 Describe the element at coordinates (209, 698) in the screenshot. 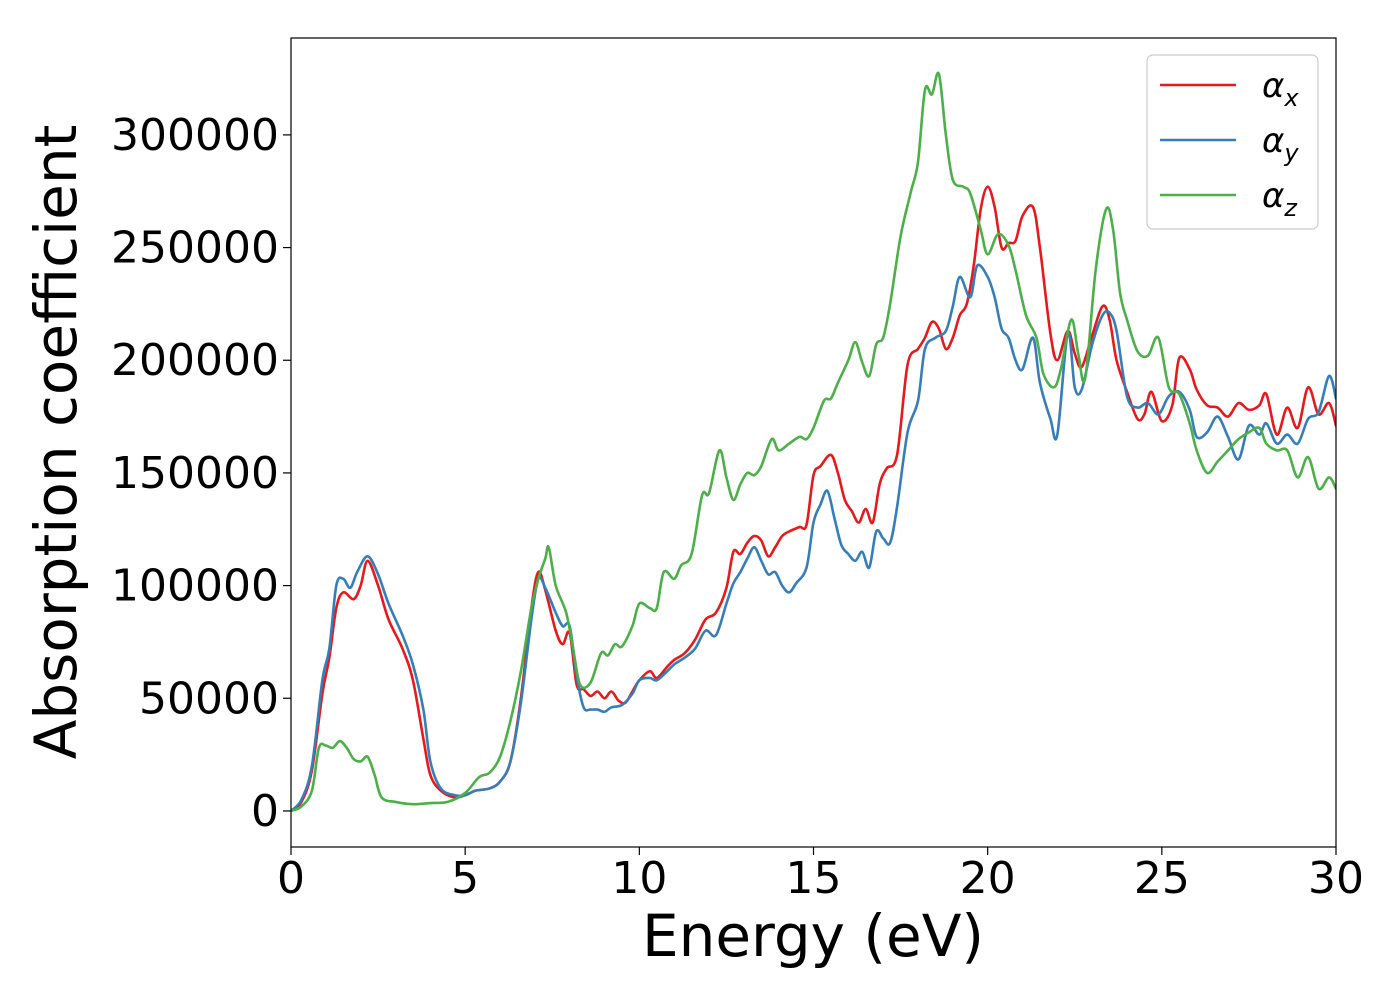

I see `y-tick-label: 50000` at that location.